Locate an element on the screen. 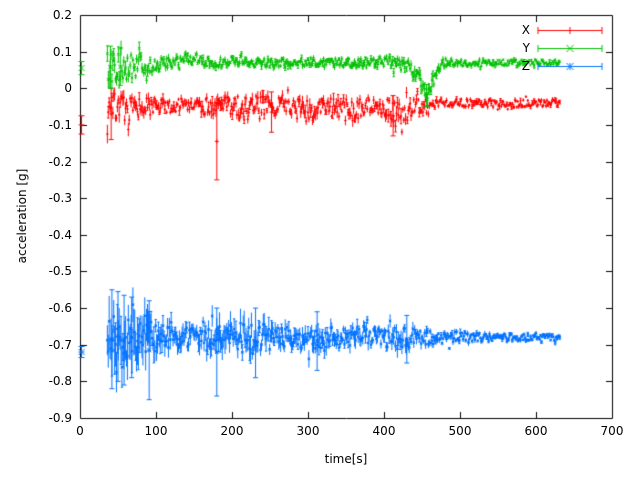 This screenshot has width=640, height=480. x-tick-label: 200 is located at coordinates (232, 431).